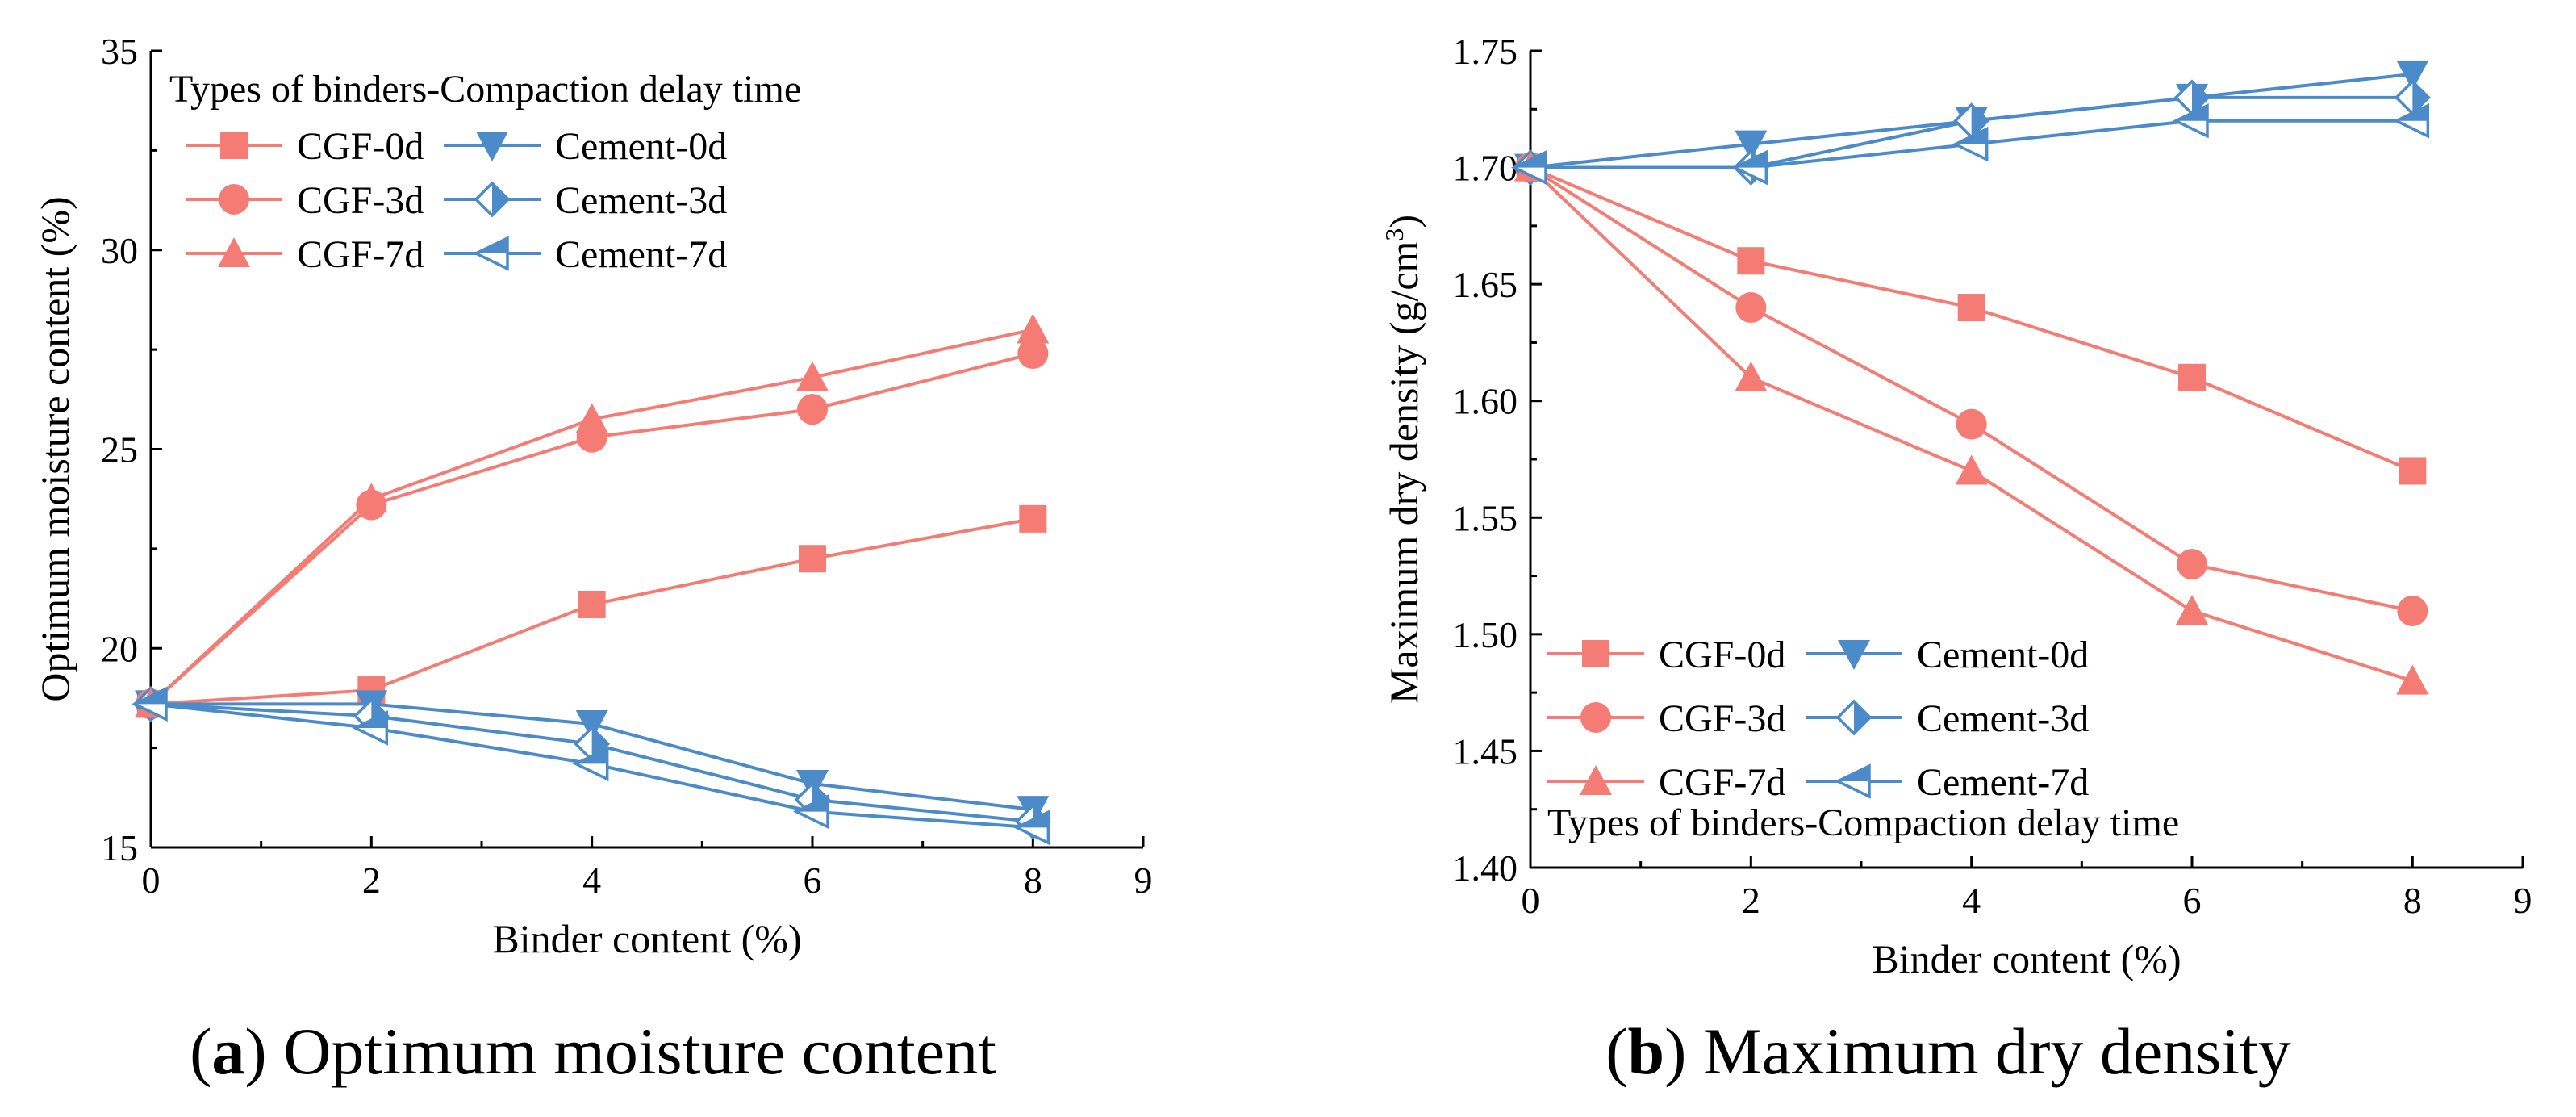 The image size is (2576, 1117). I want to click on y-tick-label: 1.45, so click(1485, 751).